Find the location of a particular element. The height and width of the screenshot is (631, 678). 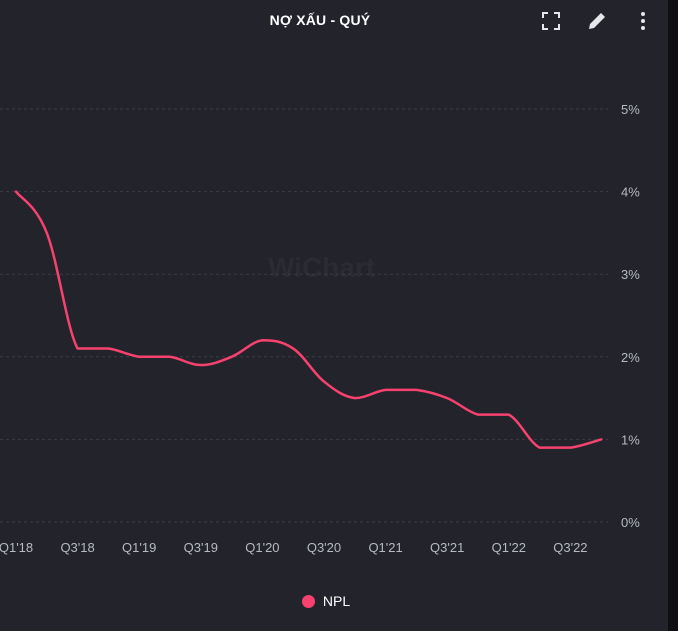

pencil-icon is located at coordinates (597, 21).